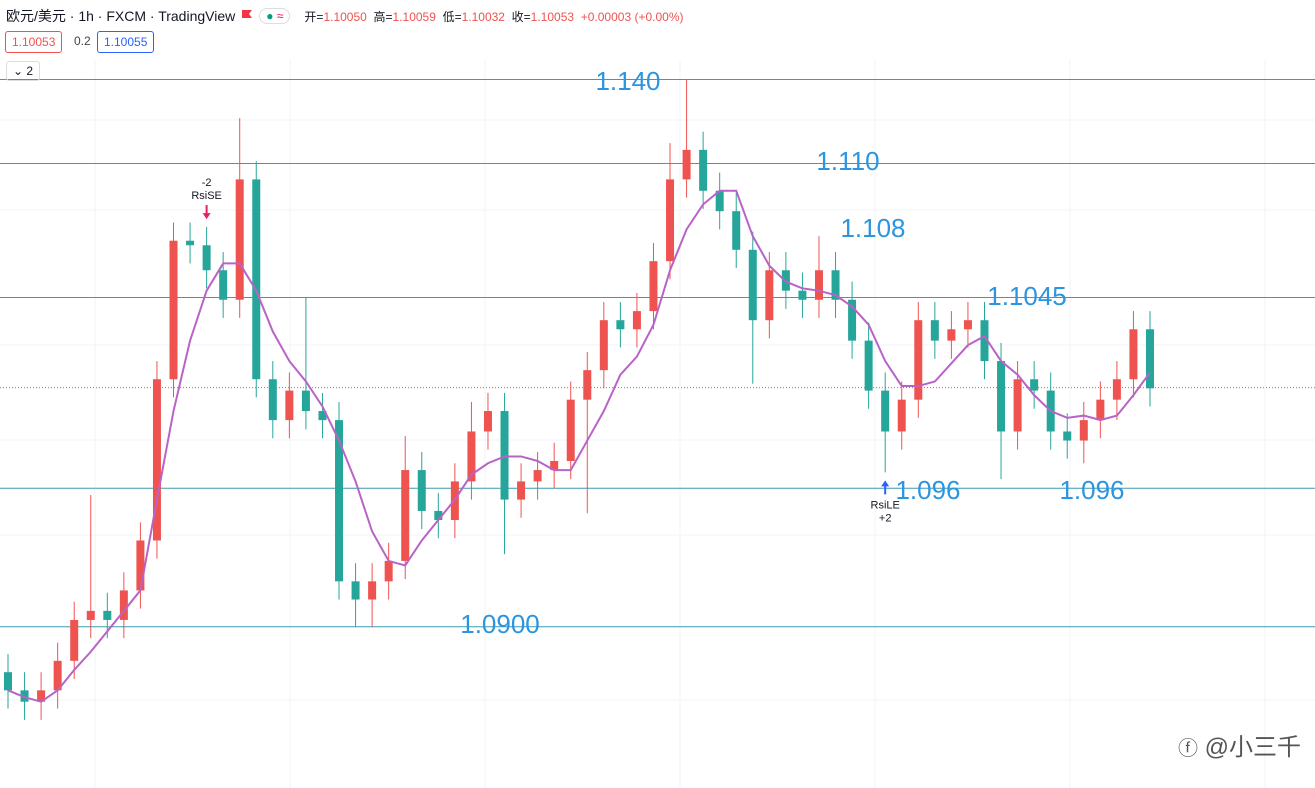  Describe the element at coordinates (207, 183) in the screenshot. I see `signal-qty: -2` at that location.